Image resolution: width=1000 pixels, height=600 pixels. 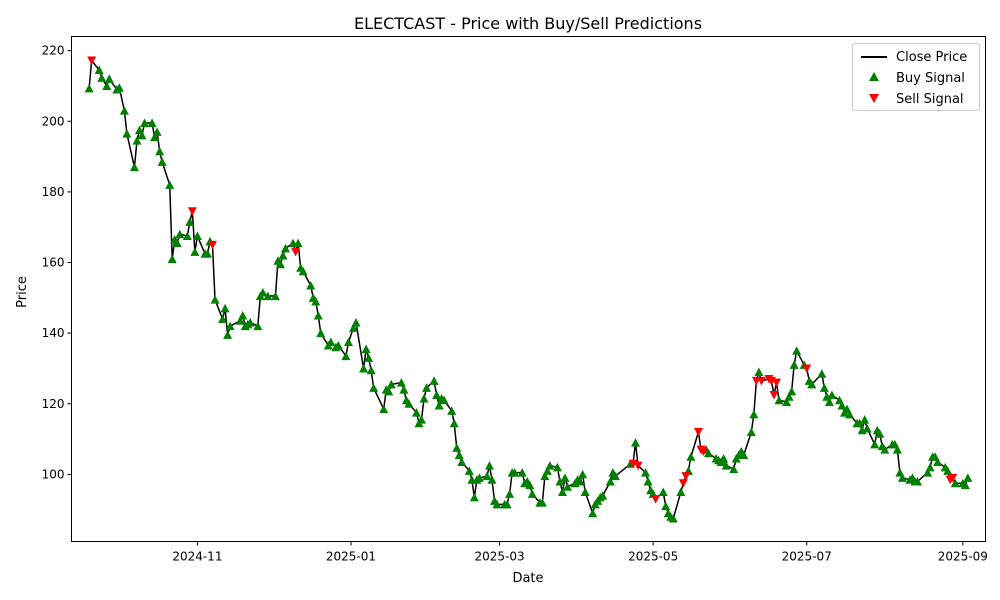 What do you see at coordinates (53, 474) in the screenshot?
I see `y-tick-label: 100` at bounding box center [53, 474].